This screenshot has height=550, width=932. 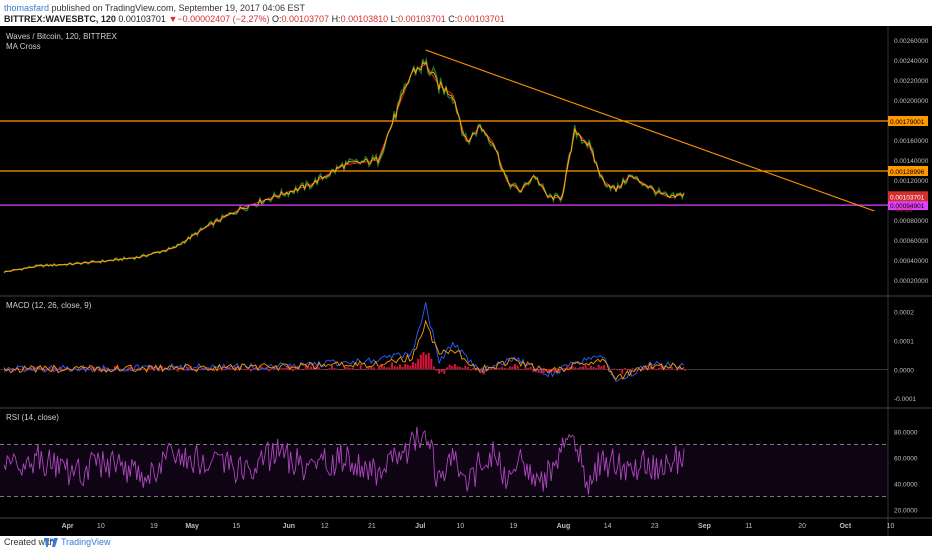 What do you see at coordinates (891, 526) in the screenshot?
I see `time-tick-label: 10` at bounding box center [891, 526].